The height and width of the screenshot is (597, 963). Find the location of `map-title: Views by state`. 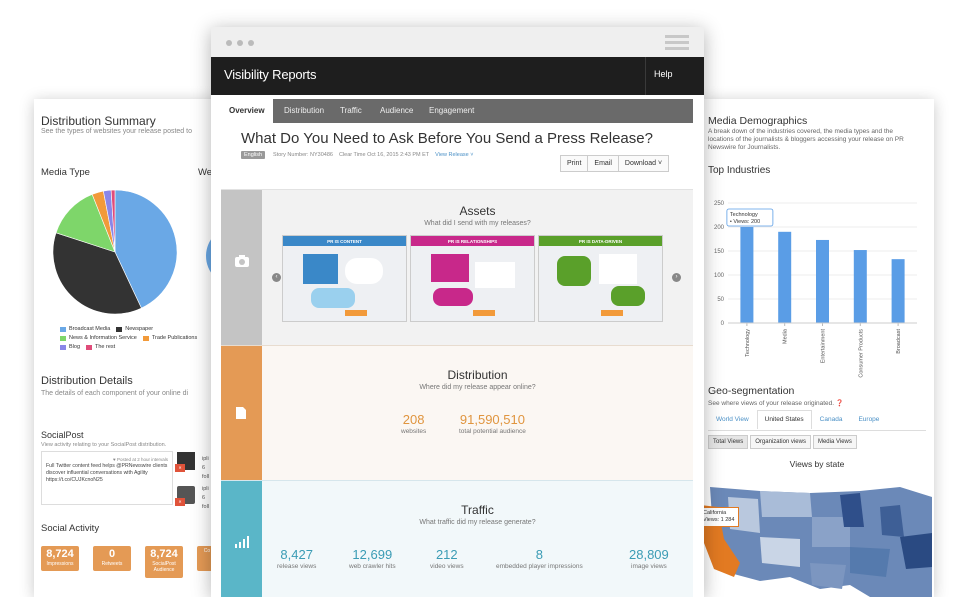

map-title: Views by state is located at coordinates (817, 464).